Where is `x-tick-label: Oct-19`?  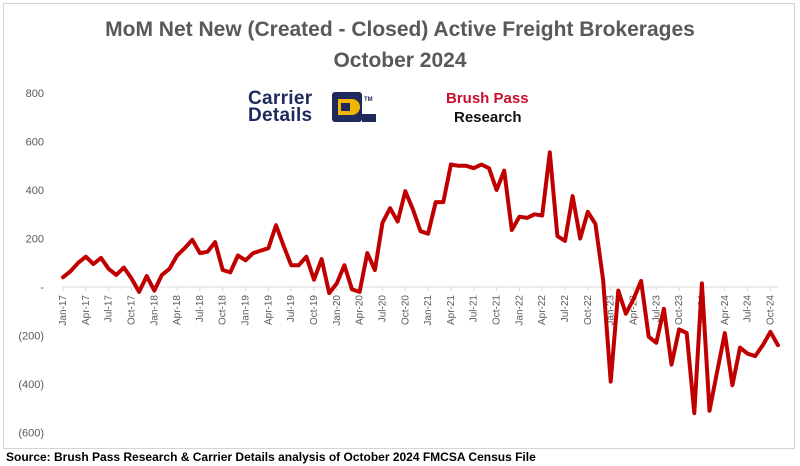
x-tick-label: Oct-19 is located at coordinates (314, 310).